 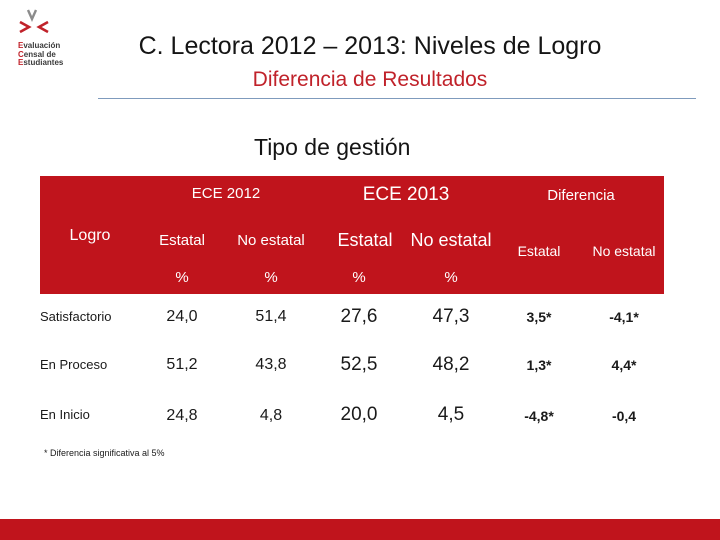 What do you see at coordinates (271, 277) in the screenshot?
I see `unit-ece2012-no-estatal: %` at bounding box center [271, 277].